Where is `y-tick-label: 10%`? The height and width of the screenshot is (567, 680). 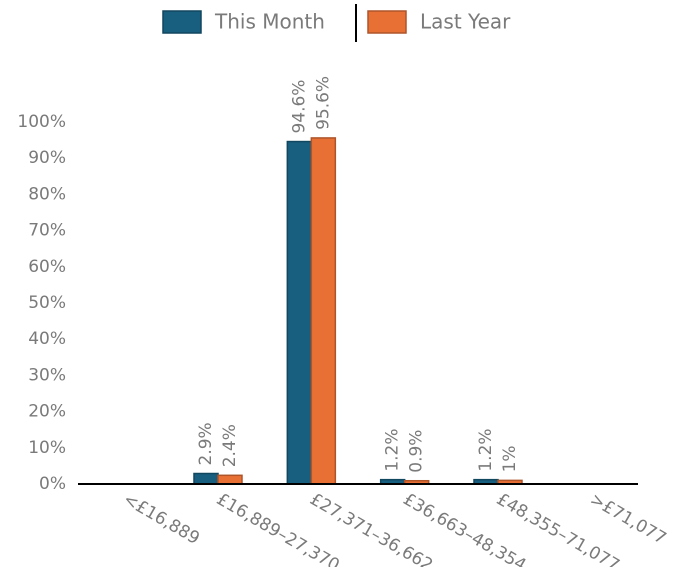 y-tick-label: 10% is located at coordinates (47, 448).